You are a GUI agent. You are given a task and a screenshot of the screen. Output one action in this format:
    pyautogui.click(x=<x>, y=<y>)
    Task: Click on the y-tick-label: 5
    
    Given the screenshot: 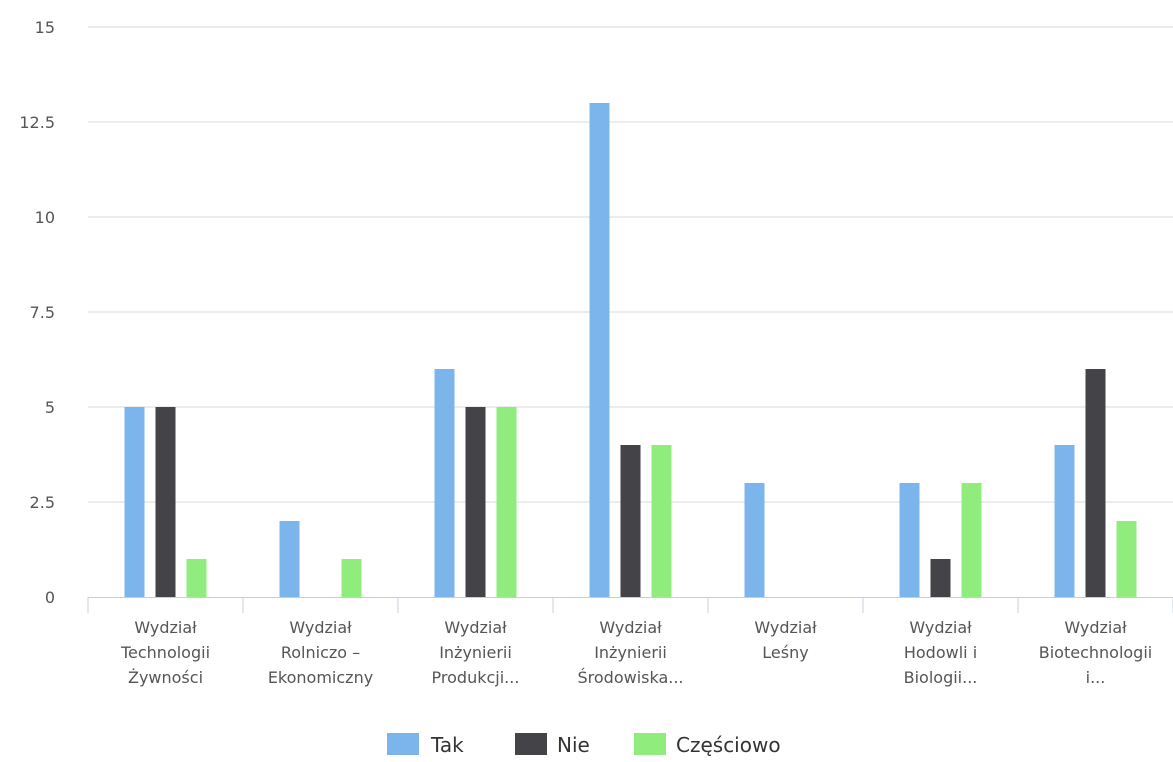 What is the action you would take?
    pyautogui.click(x=50, y=407)
    